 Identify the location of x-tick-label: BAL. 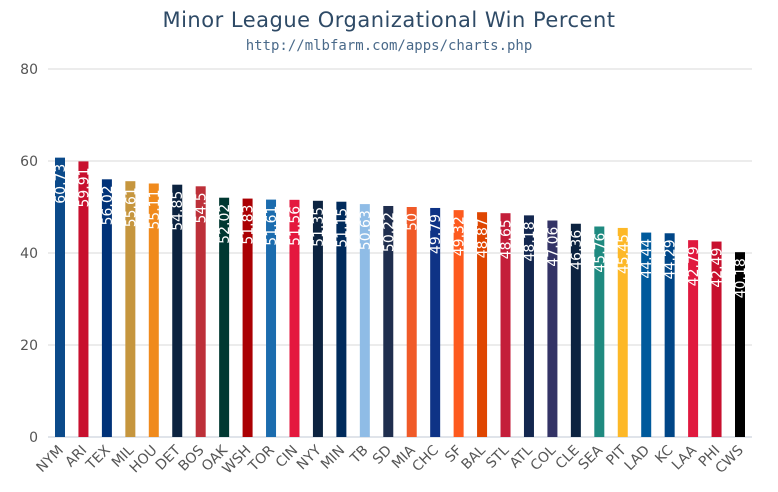
(474, 457).